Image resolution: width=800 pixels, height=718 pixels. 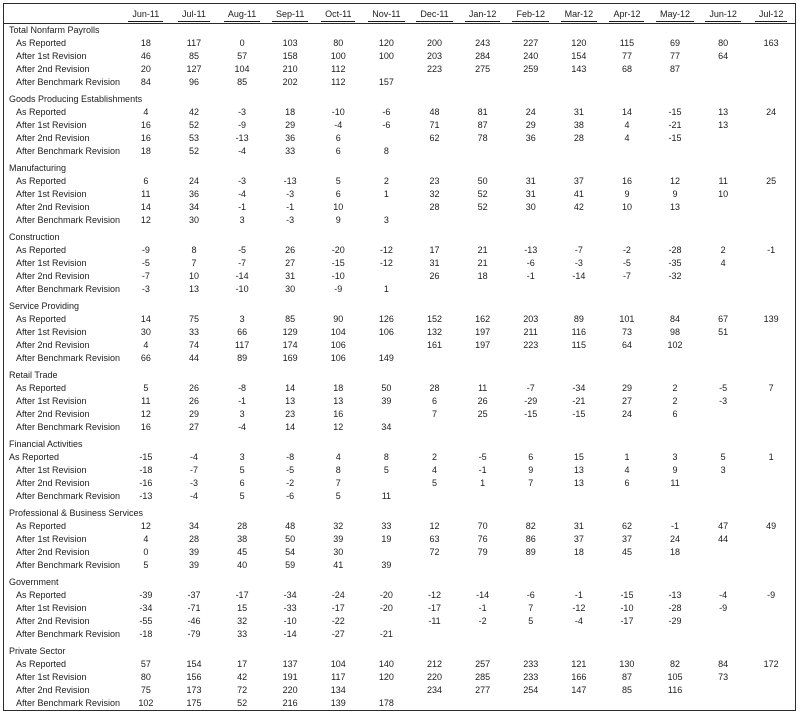 I want to click on value-cell: 32, so click(x=242, y=621).